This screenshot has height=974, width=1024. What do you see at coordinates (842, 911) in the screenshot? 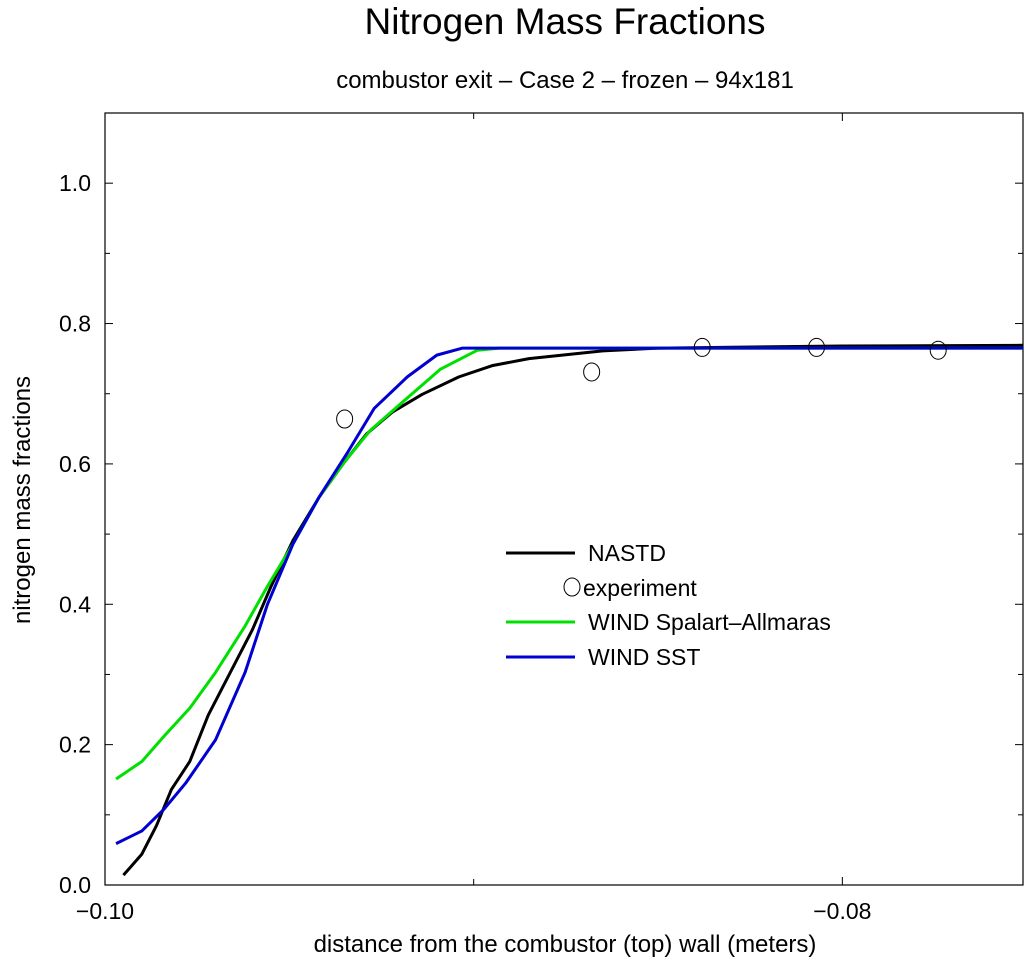
I see `x-tick-label: −0.08` at bounding box center [842, 911].